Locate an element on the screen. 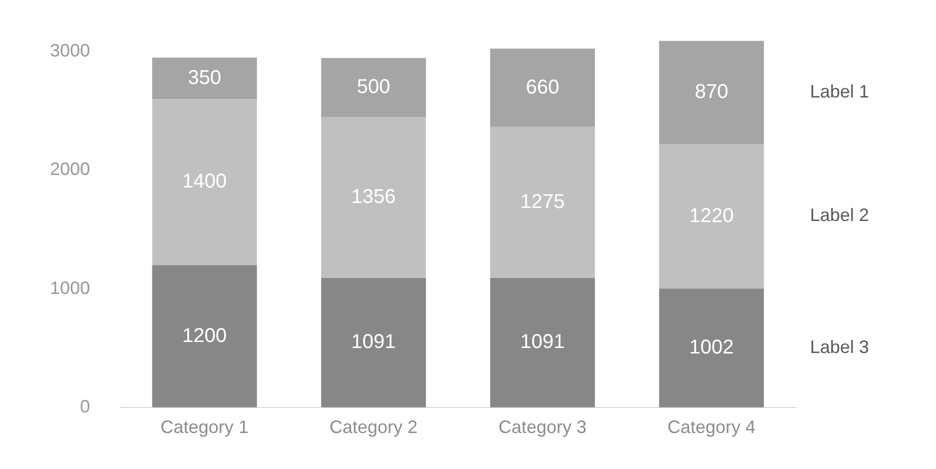  y-tick-label: 3000 is located at coordinates (70, 50).